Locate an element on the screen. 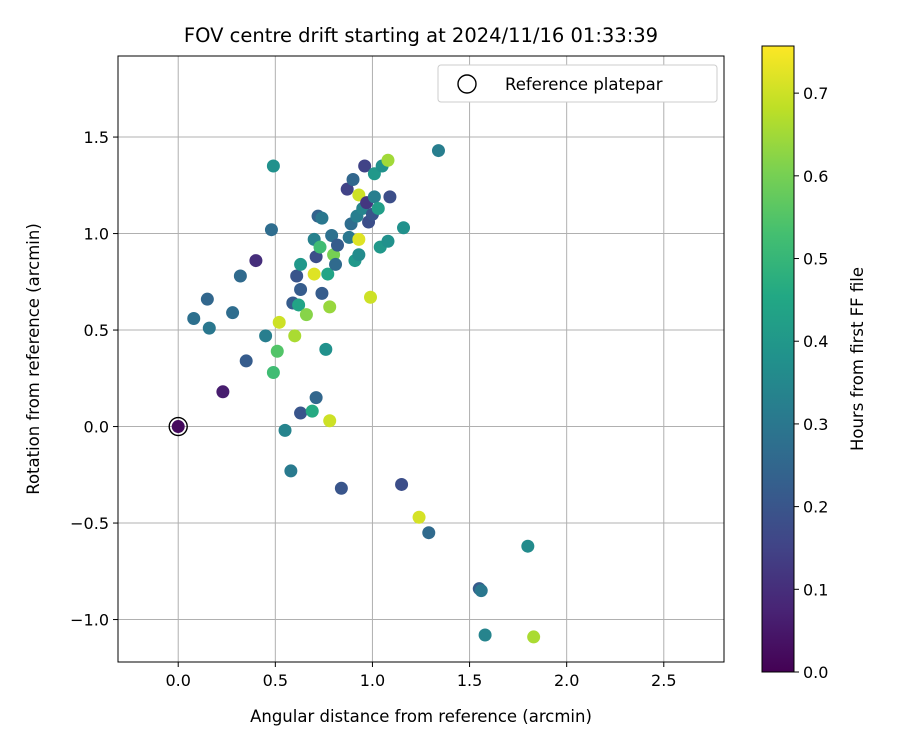 The image size is (900, 750). legend-marker is located at coordinates (467, 84).